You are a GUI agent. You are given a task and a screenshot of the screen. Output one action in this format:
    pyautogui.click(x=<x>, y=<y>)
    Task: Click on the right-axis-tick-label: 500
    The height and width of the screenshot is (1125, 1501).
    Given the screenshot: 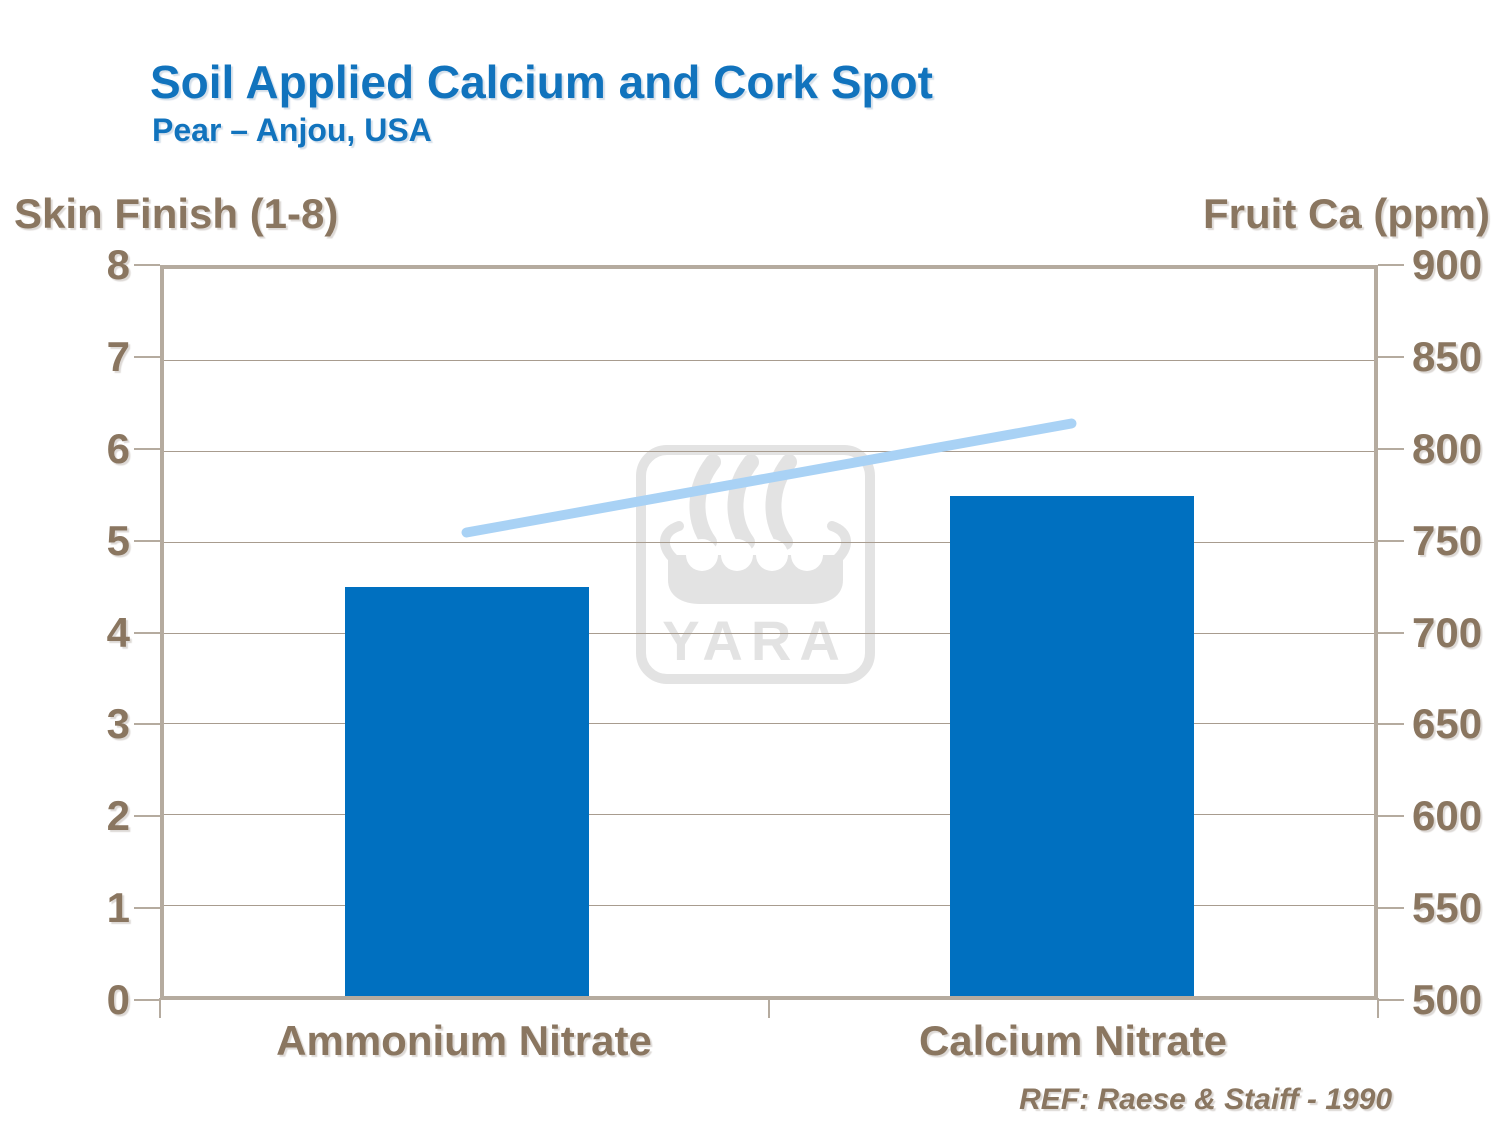 What is the action you would take?
    pyautogui.click(x=1447, y=999)
    